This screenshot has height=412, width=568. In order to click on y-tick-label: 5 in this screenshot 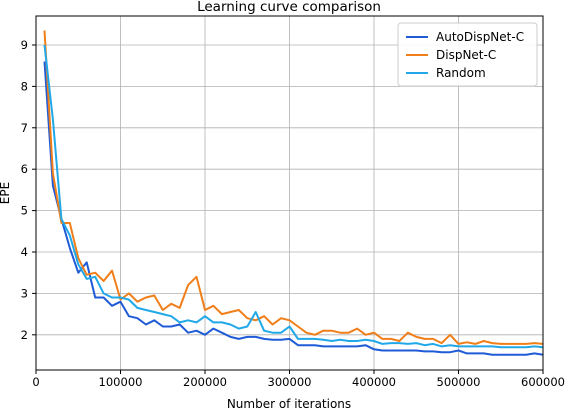, I will do `click(24, 211)`.